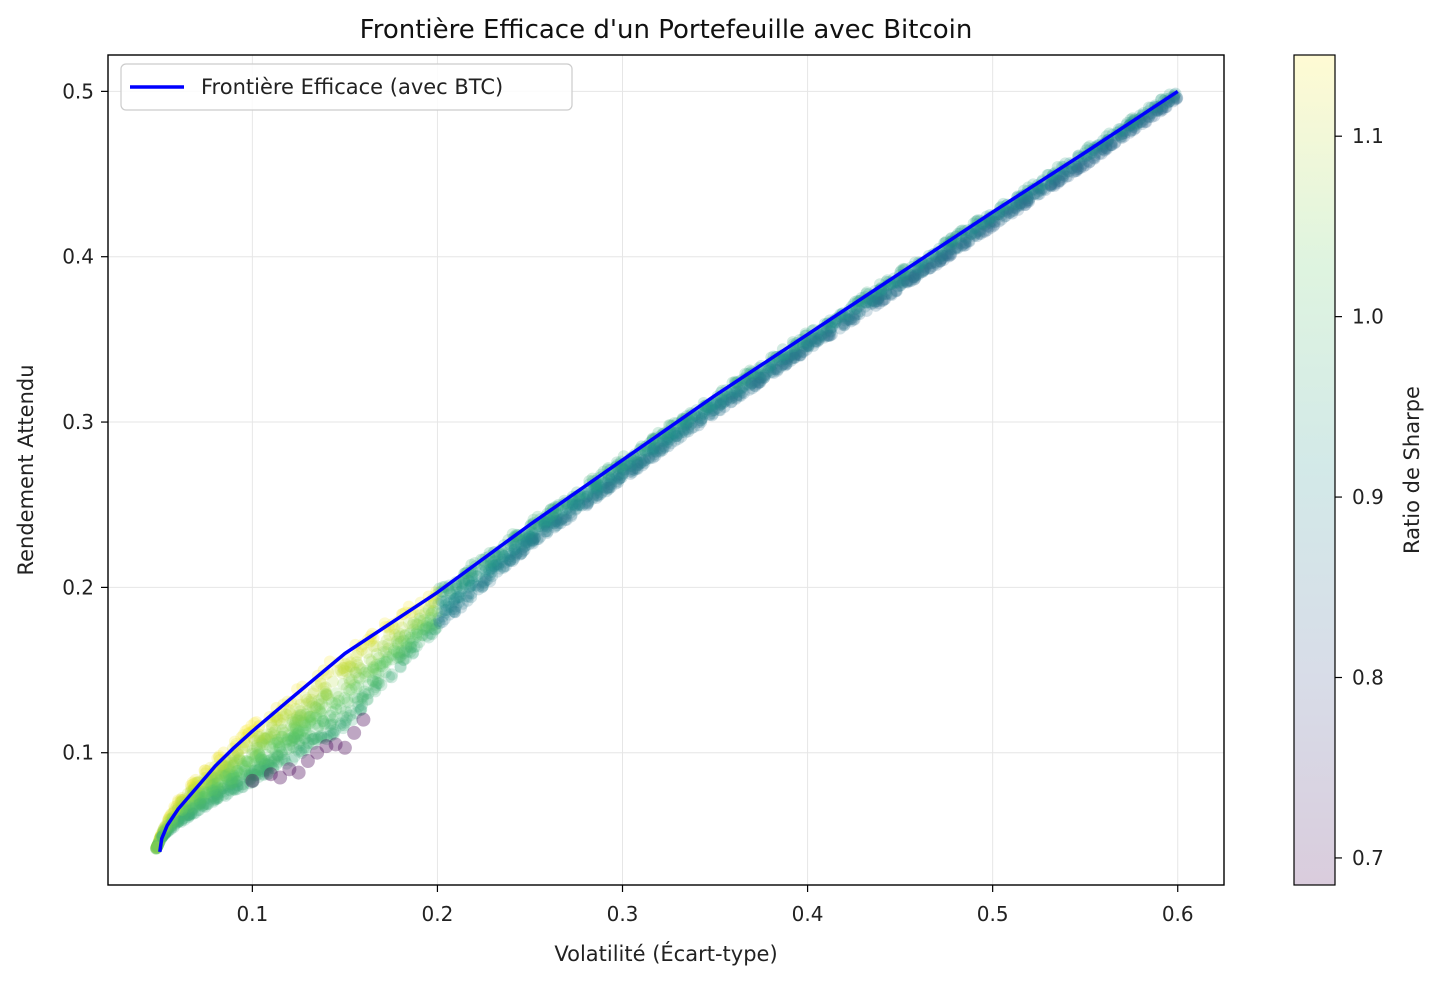 The image size is (1442, 984). Describe the element at coordinates (298, 772) in the screenshot. I see `low-sharpe-point` at that location.